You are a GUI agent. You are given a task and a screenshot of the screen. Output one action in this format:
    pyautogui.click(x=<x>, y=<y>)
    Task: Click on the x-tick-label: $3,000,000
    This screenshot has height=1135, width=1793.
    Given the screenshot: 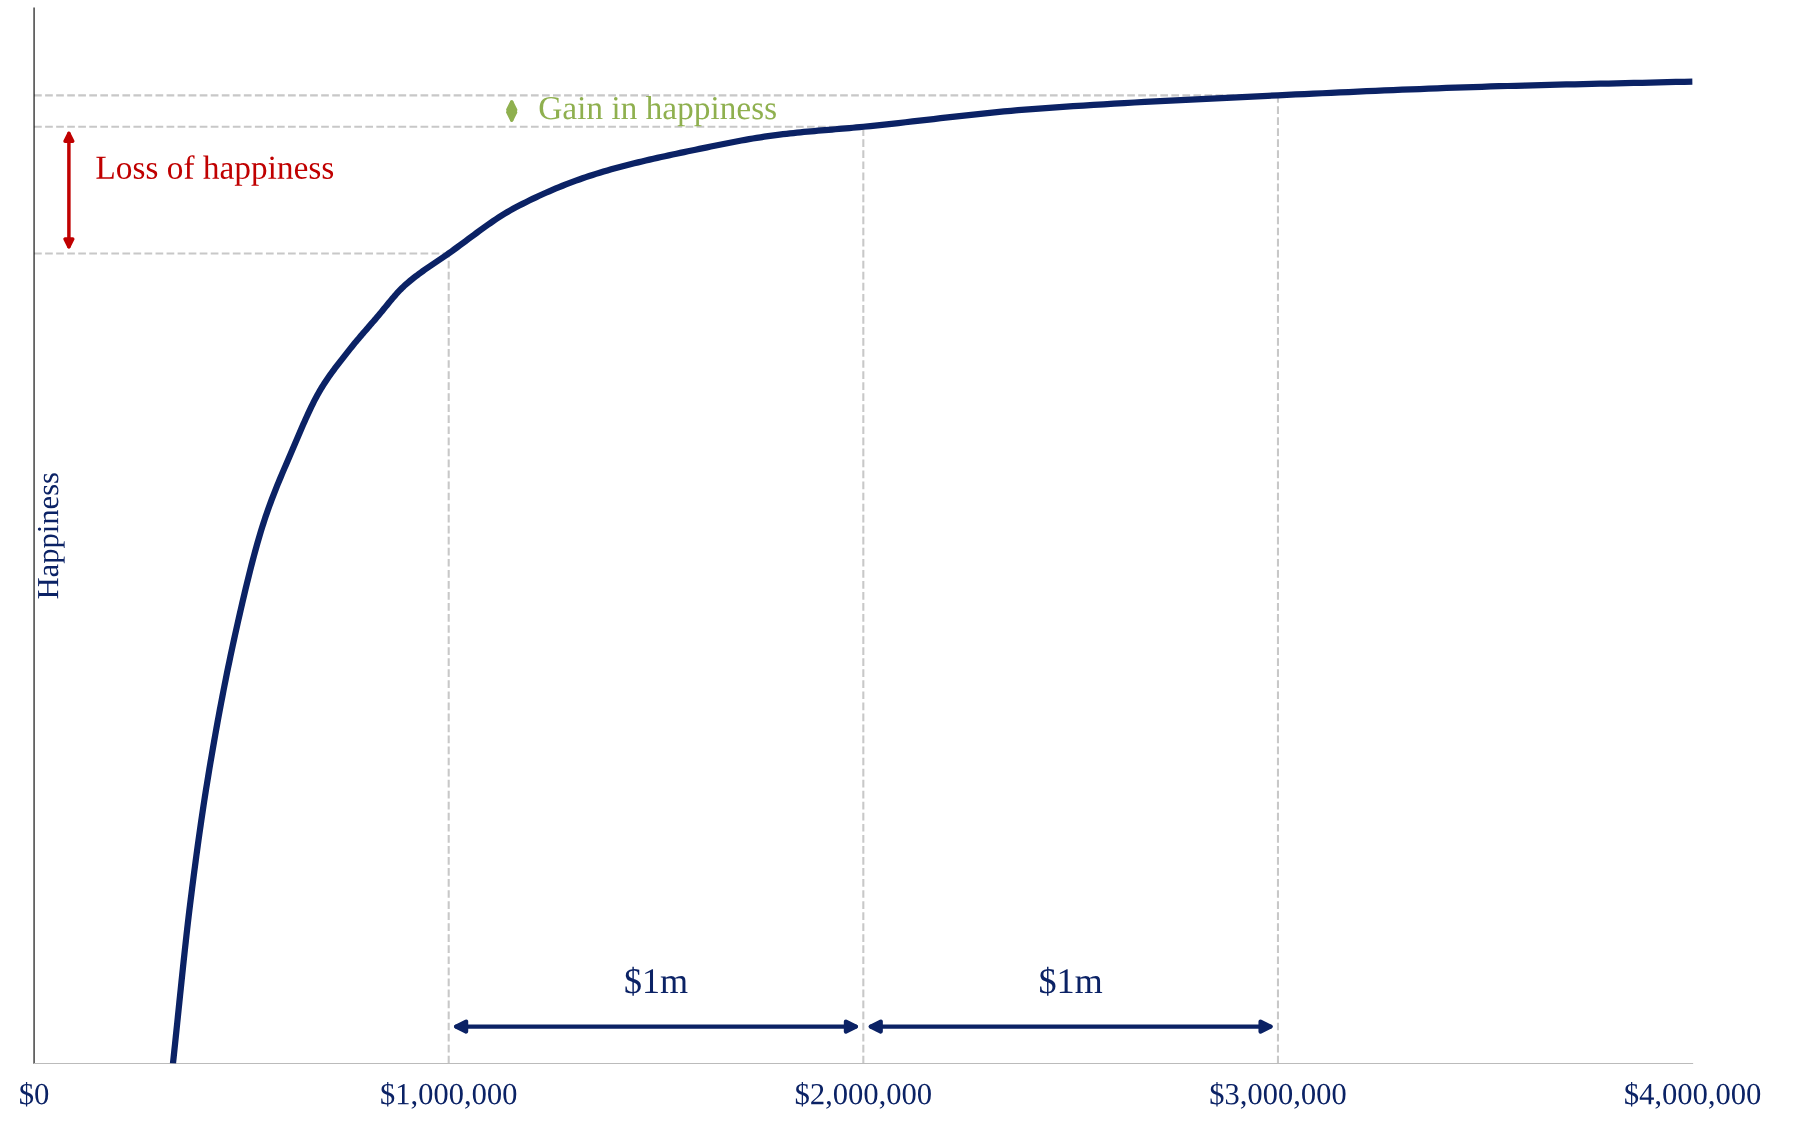 What is the action you would take?
    pyautogui.click(x=1278, y=1095)
    